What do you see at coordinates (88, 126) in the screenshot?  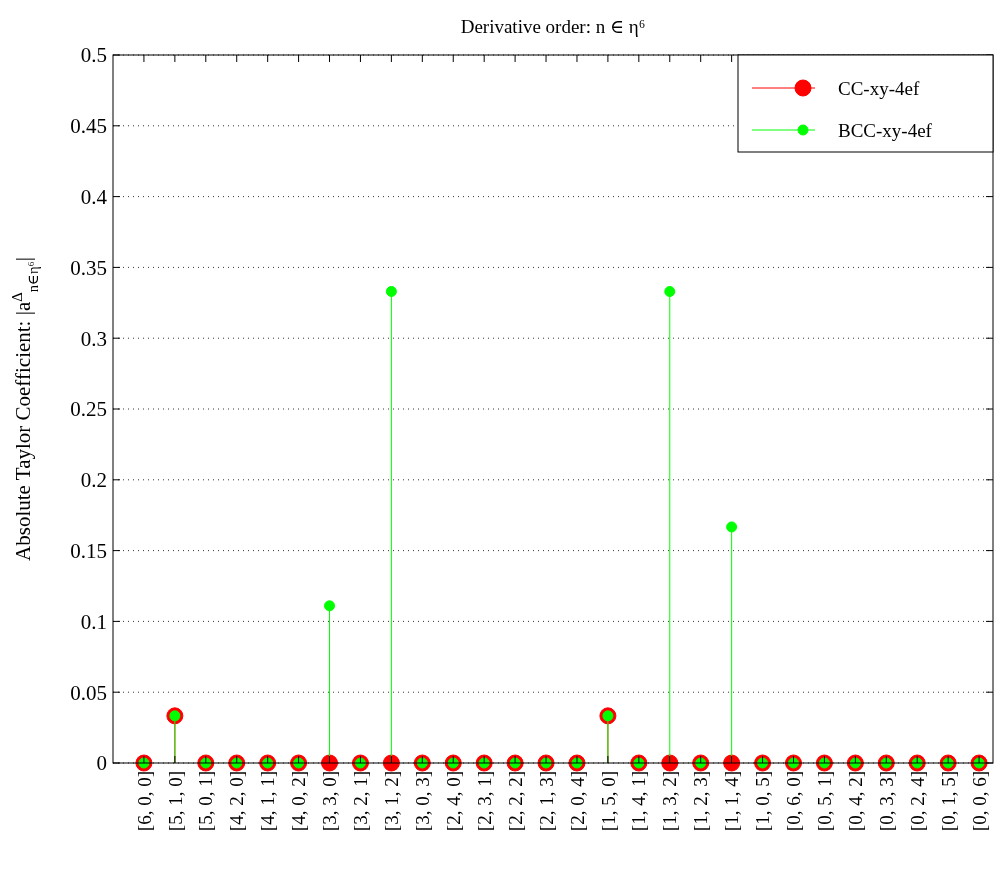 I see `y-tick-label: 0.45` at bounding box center [88, 126].